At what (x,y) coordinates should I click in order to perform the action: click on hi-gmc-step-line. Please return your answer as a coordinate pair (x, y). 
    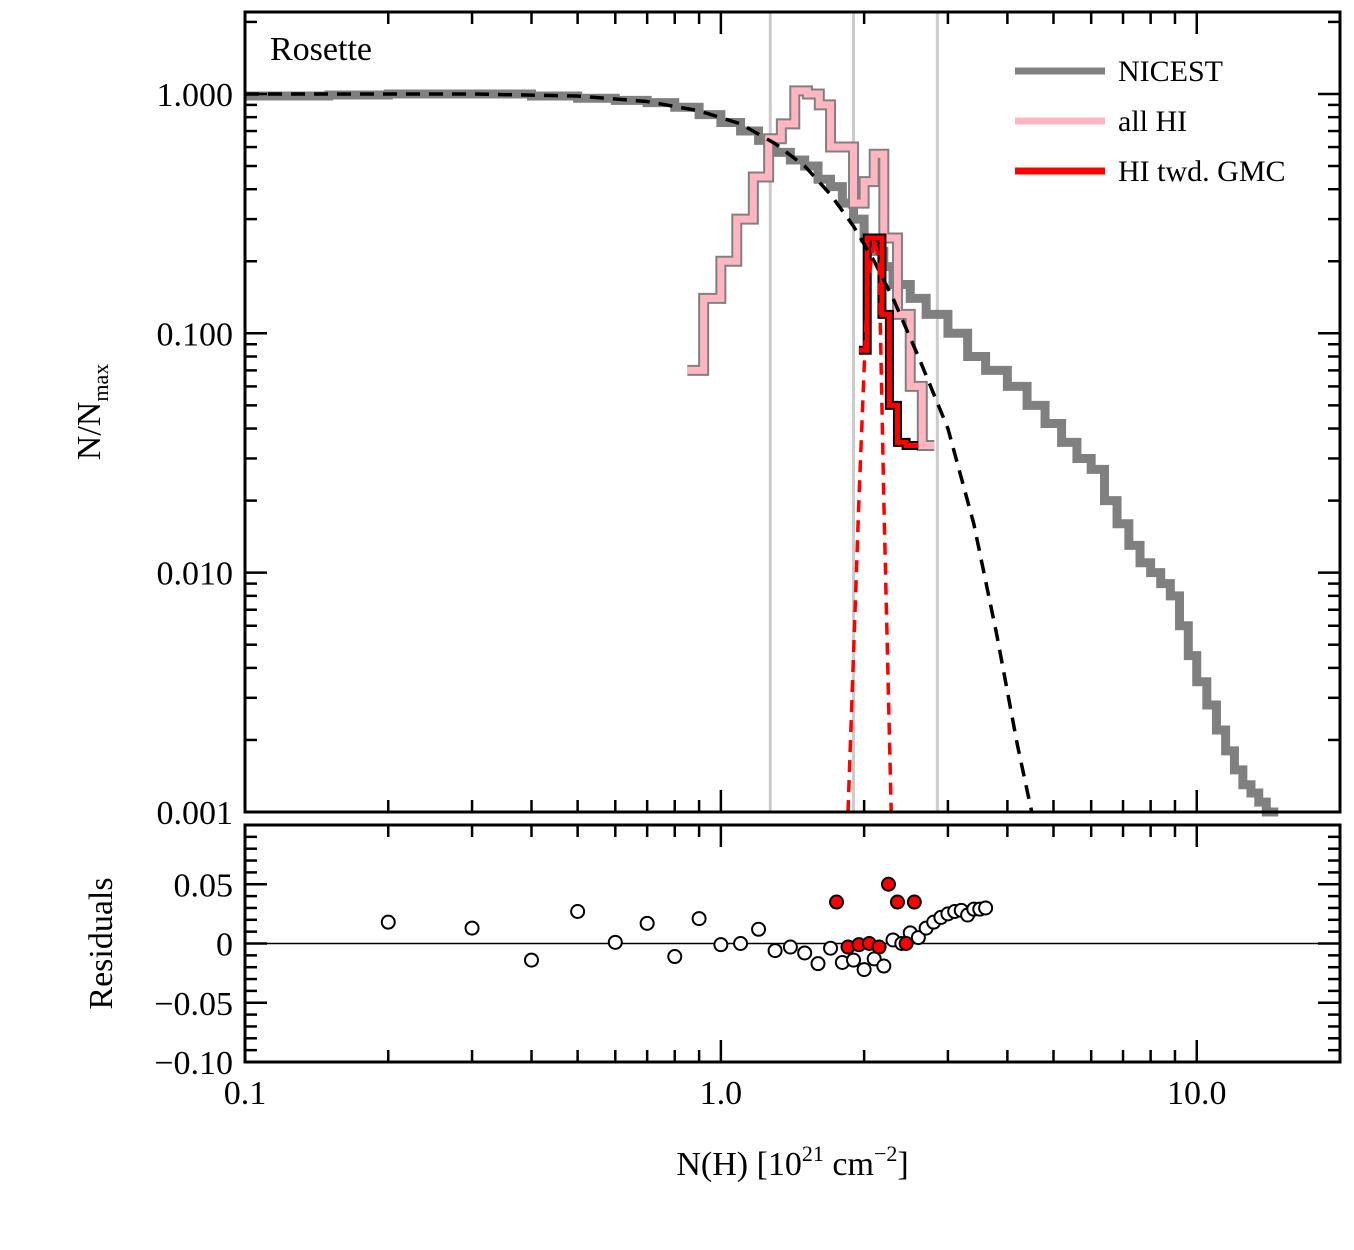
    Looking at the image, I should click on (888, 341).